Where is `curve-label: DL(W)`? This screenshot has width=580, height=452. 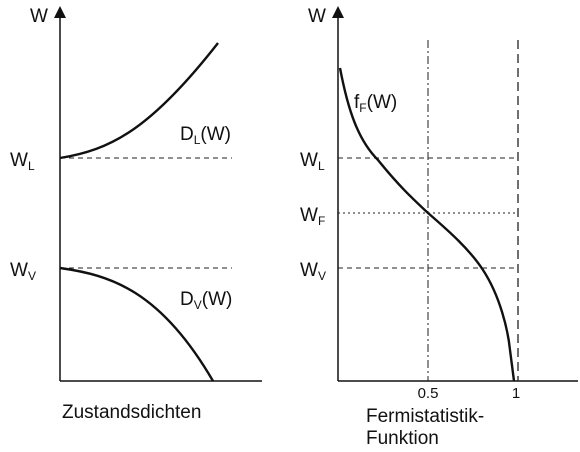 curve-label: DL(W) is located at coordinates (205, 135).